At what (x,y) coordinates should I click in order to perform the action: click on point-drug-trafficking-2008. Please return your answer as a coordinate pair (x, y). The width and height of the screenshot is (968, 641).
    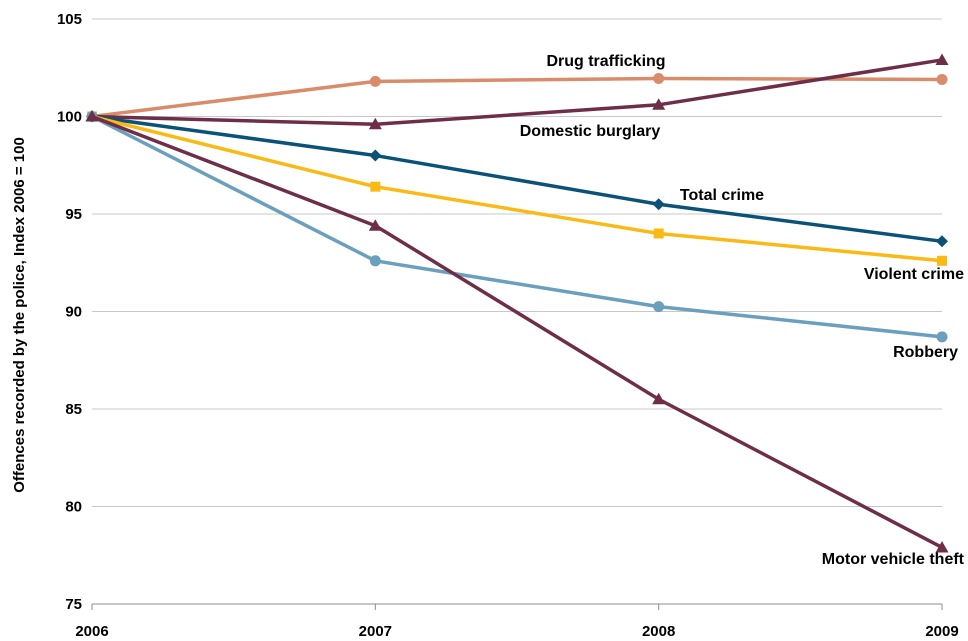
    Looking at the image, I should click on (659, 78).